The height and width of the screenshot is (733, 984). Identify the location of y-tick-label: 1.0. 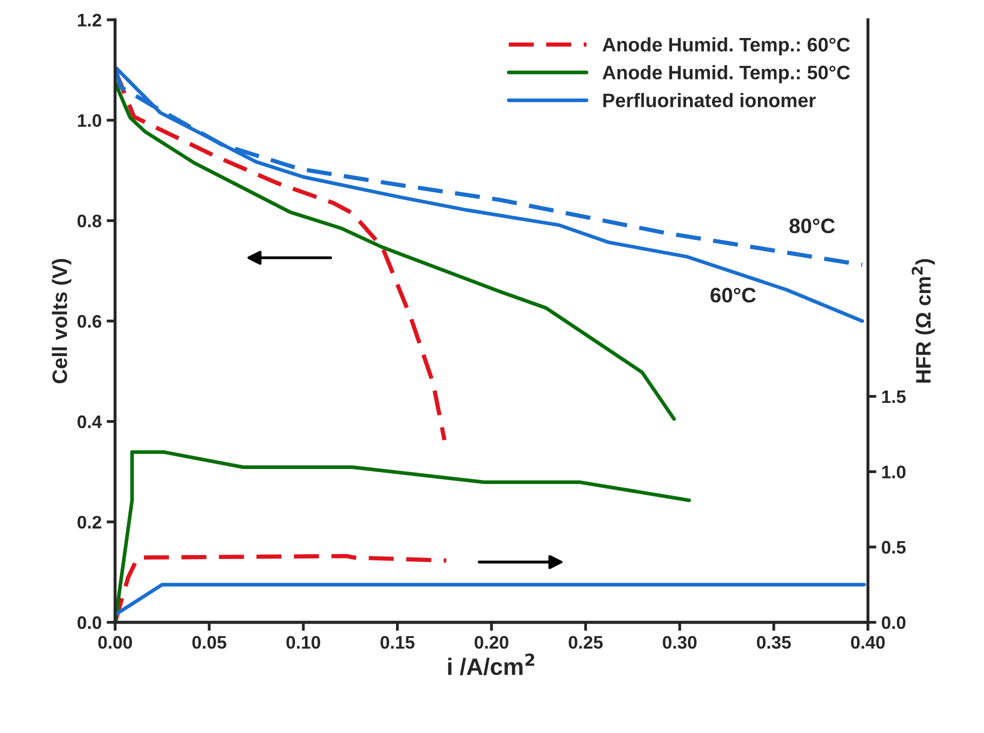
(90, 120).